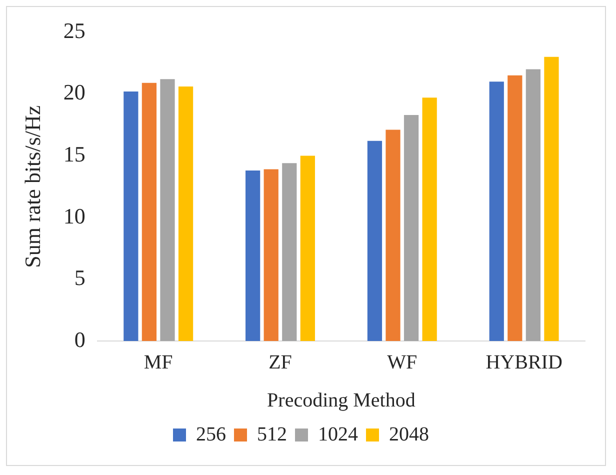 Image resolution: width=616 pixels, height=475 pixels. I want to click on x-tick-label: MF, so click(158, 362).